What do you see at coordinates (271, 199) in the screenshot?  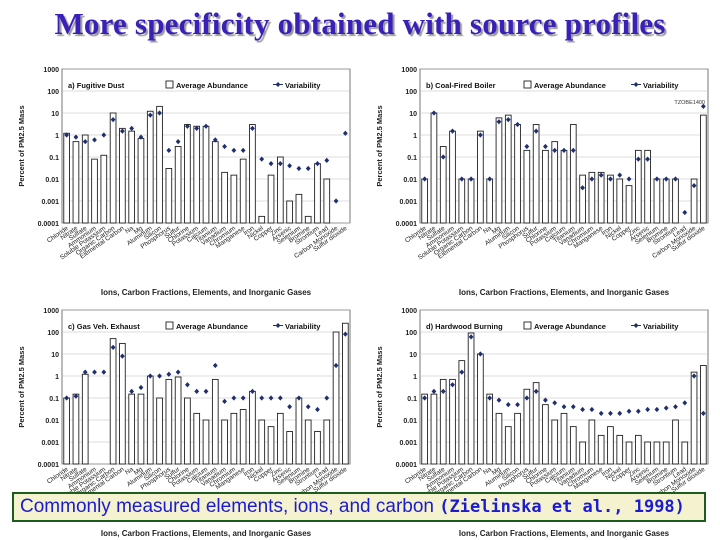 I see `bar-copper` at bounding box center [271, 199].